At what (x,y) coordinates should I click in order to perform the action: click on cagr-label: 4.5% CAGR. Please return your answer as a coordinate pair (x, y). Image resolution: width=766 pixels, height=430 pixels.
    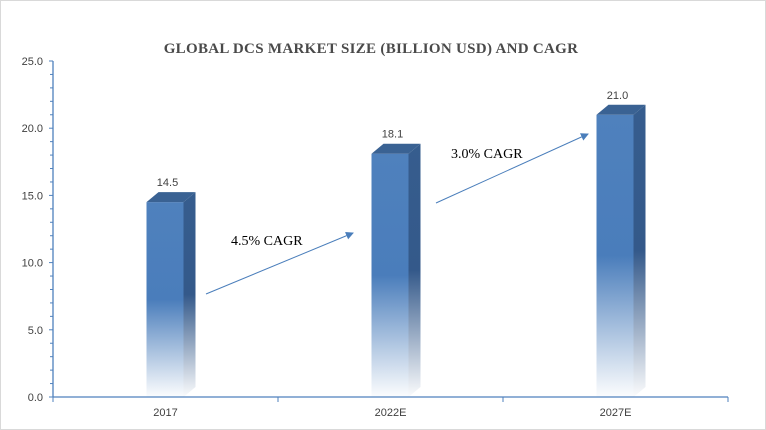
    Looking at the image, I should click on (267, 241).